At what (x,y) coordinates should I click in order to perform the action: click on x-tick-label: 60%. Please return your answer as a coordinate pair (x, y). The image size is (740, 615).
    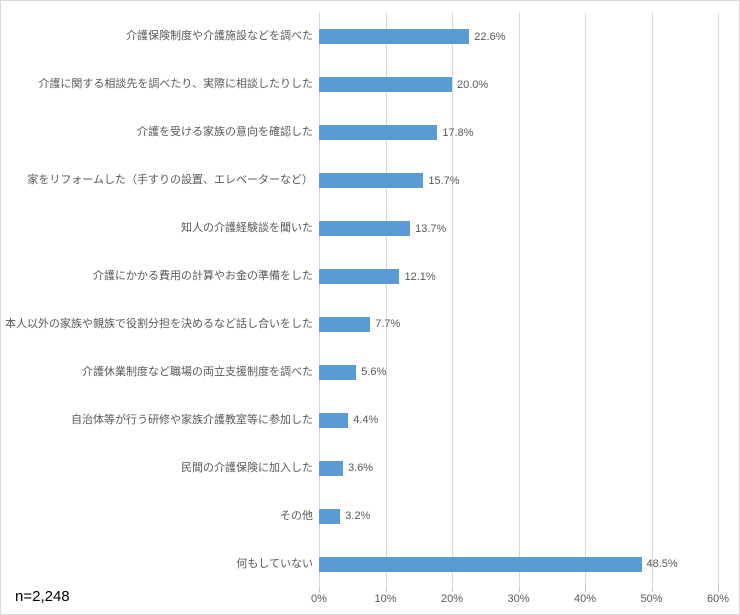
    Looking at the image, I should click on (718, 599).